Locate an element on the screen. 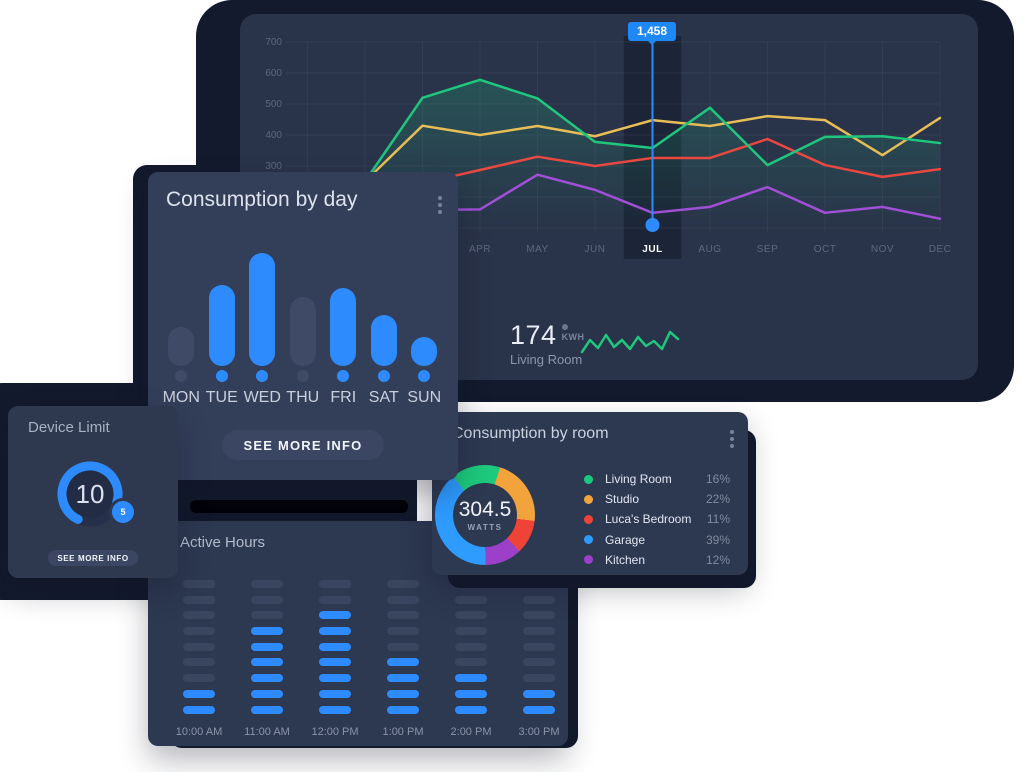 This screenshot has height=772, width=1024. day-bar-chart: MON TUE WED THU FRI SAT SUN is located at coordinates (303, 329).